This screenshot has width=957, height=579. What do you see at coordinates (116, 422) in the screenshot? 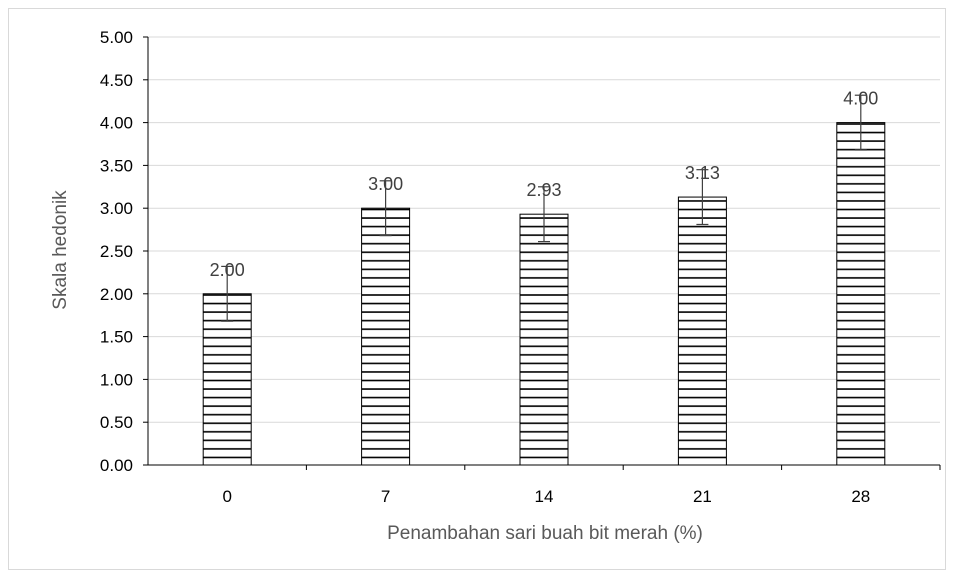
I see `y-tick-label: 0.50` at bounding box center [116, 422].